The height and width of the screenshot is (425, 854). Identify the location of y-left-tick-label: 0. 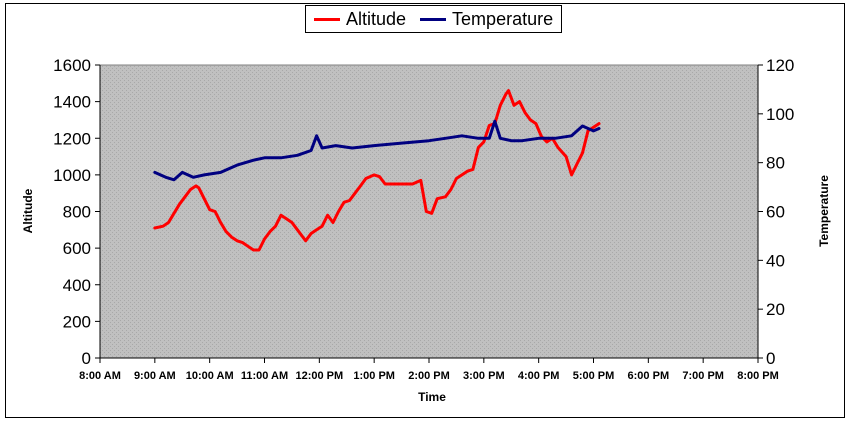
(86, 358).